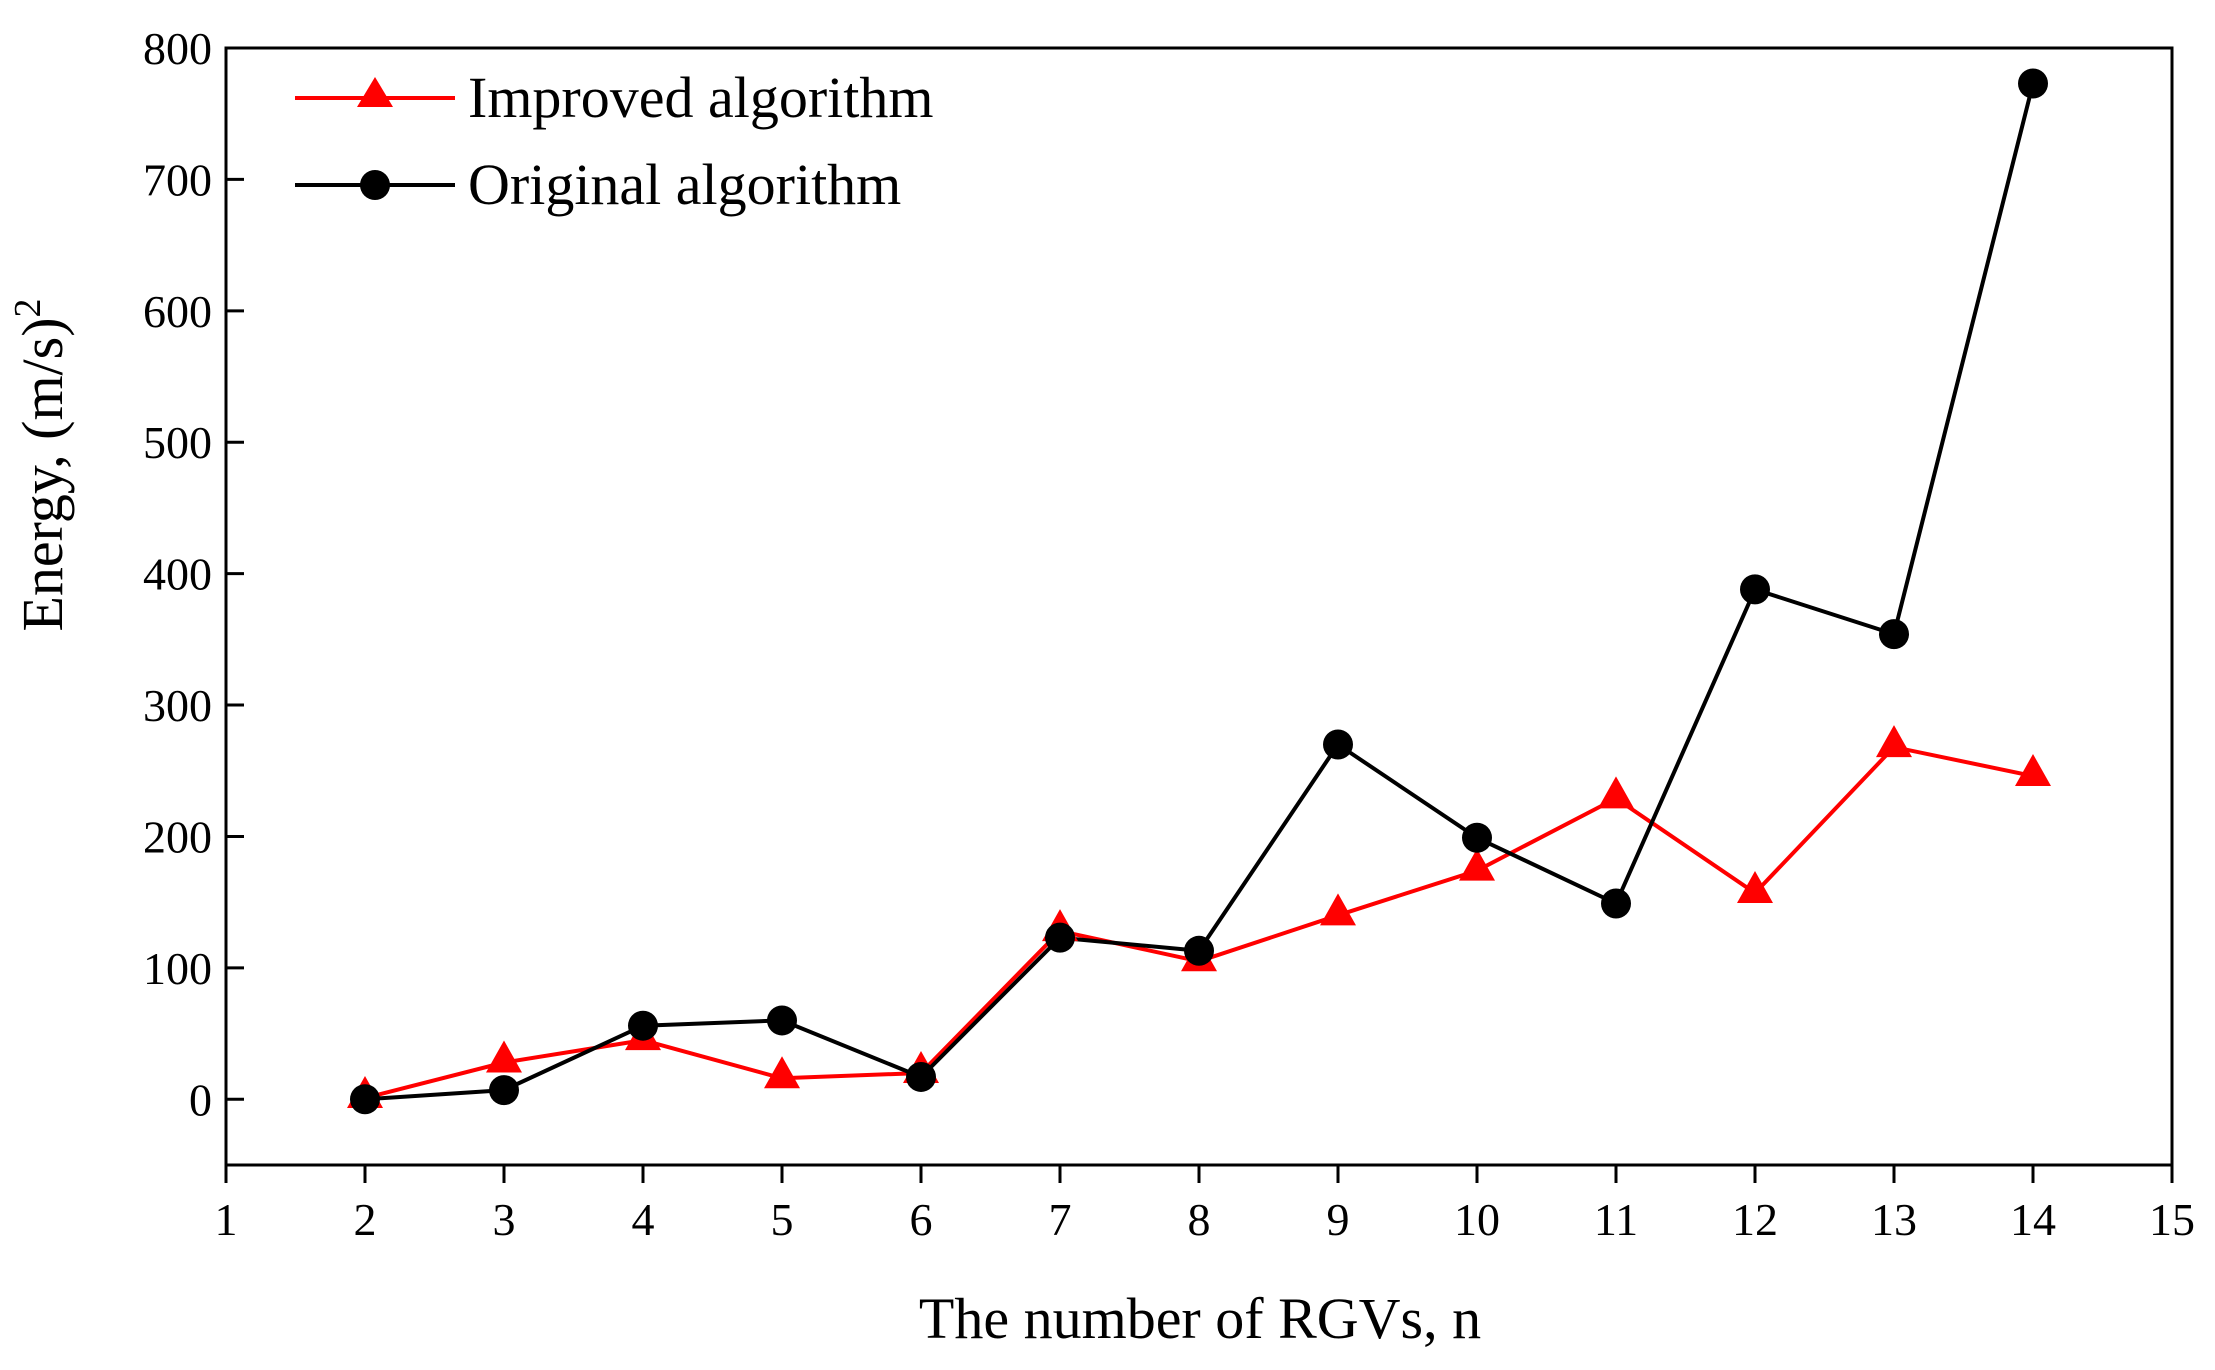  Describe the element at coordinates (1477, 1219) in the screenshot. I see `x-tick-label: 10` at that location.